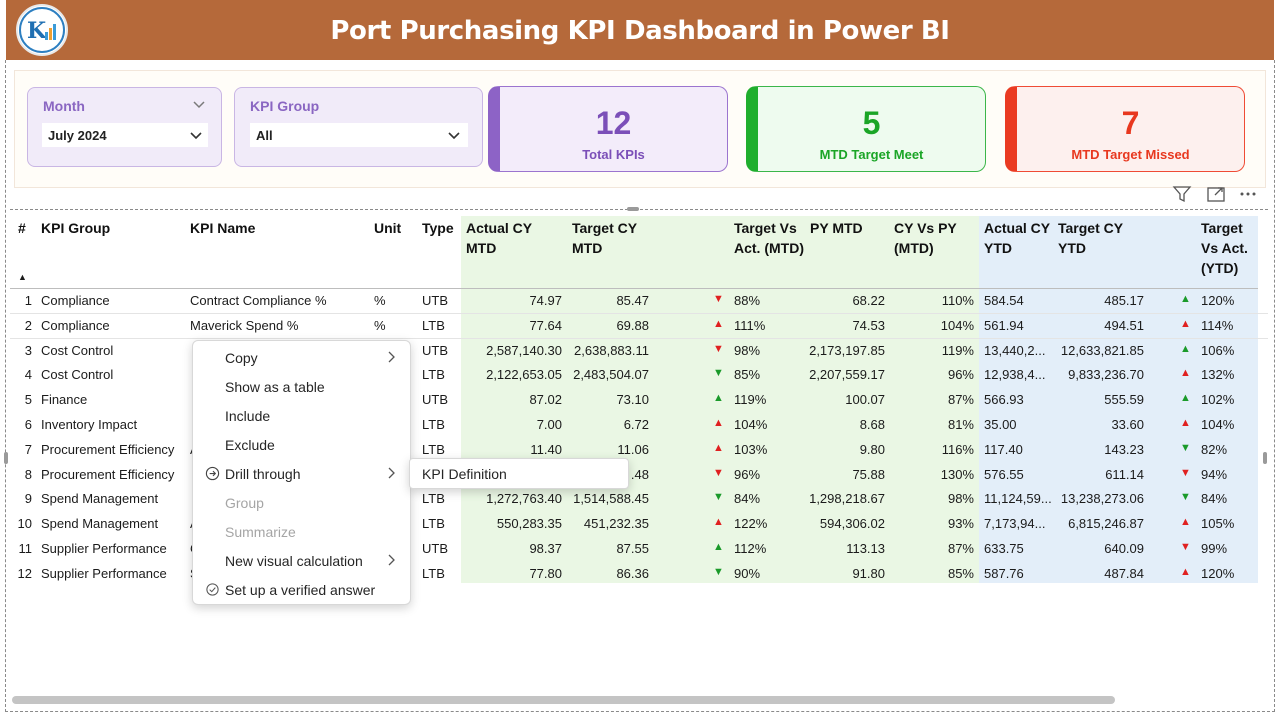 Image resolution: width=1280 pixels, height=714 pixels. Describe the element at coordinates (1214, 499) in the screenshot. I see `cell-target-vs-act-ytd: 84%` at that location.